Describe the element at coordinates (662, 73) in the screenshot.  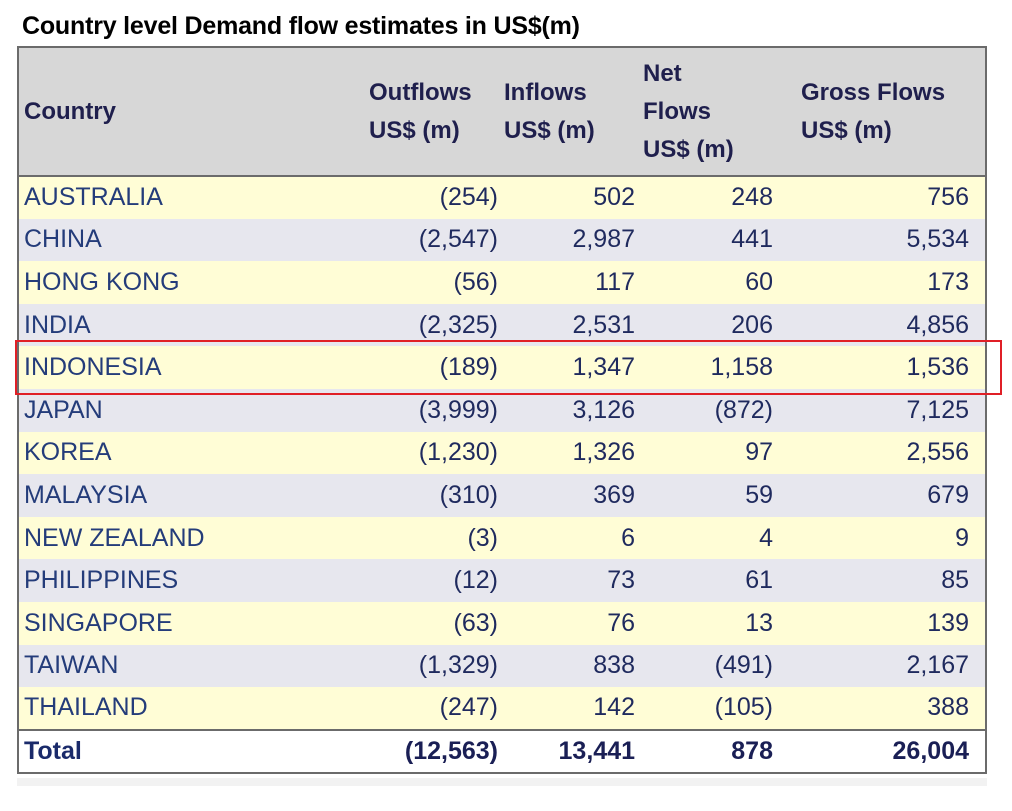
I see `header-net-line-1: Net` at that location.